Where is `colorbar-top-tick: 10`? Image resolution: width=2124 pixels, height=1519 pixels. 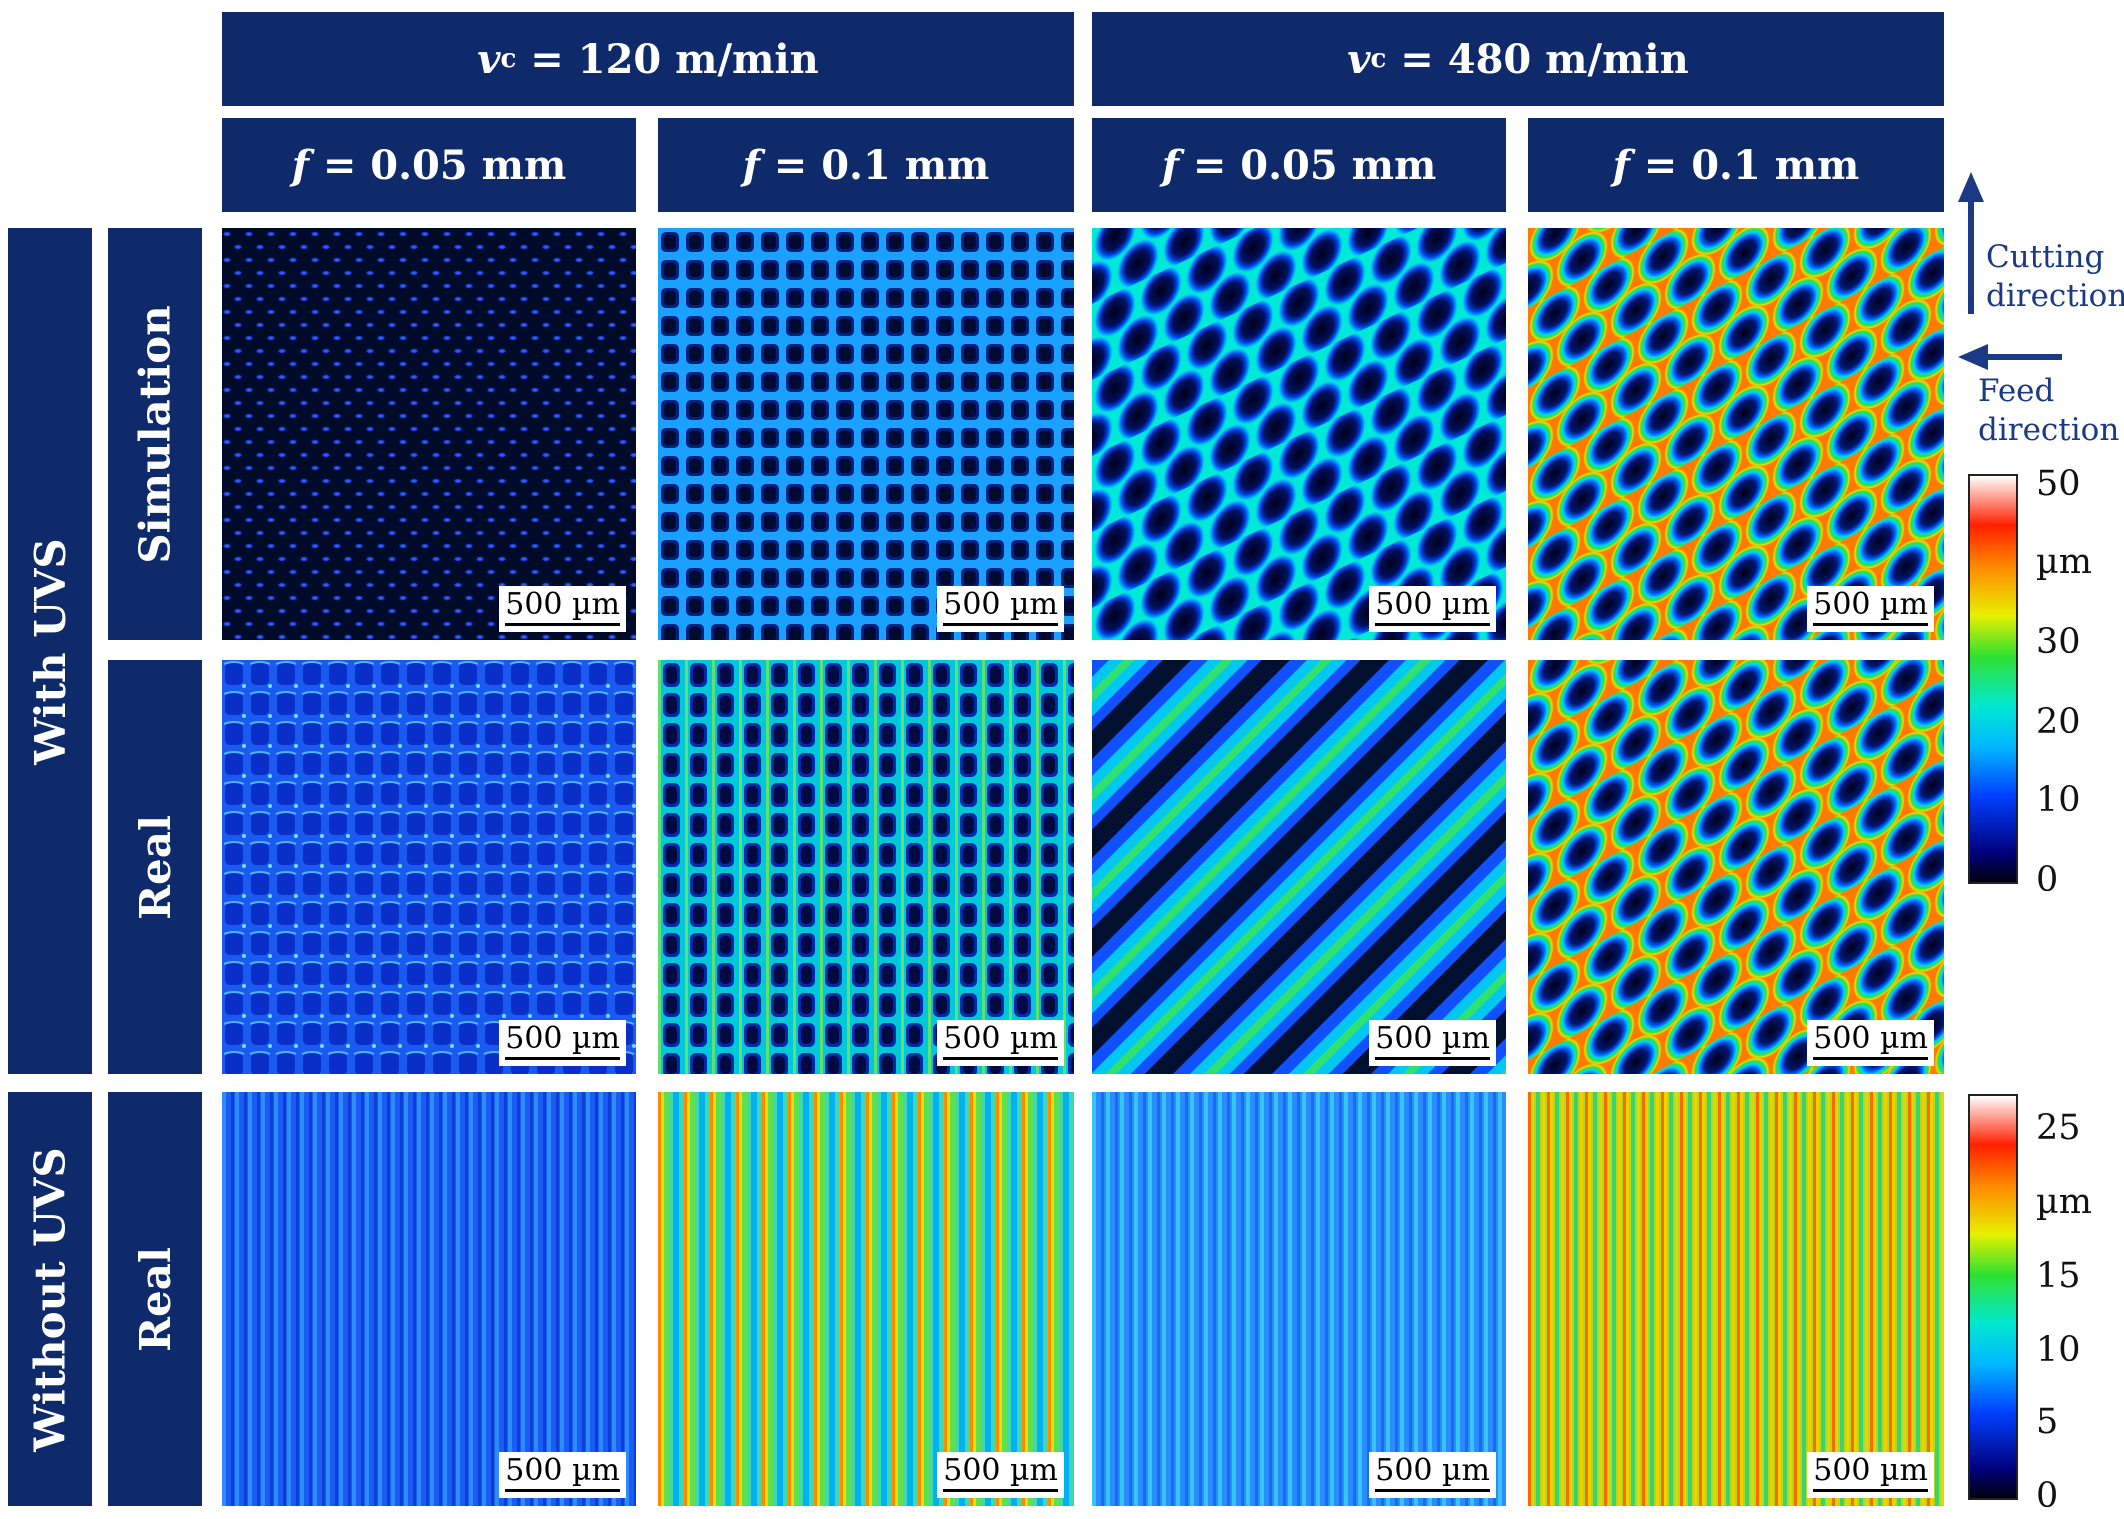 colorbar-top-tick: 10 is located at coordinates (2058, 800).